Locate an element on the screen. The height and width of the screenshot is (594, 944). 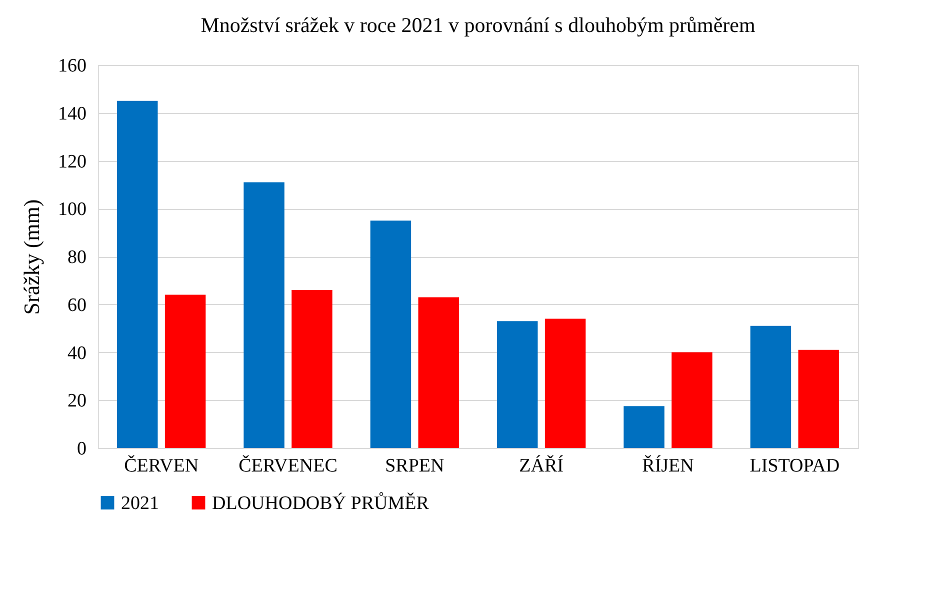
y-tick-label: 40 is located at coordinates (77, 353).